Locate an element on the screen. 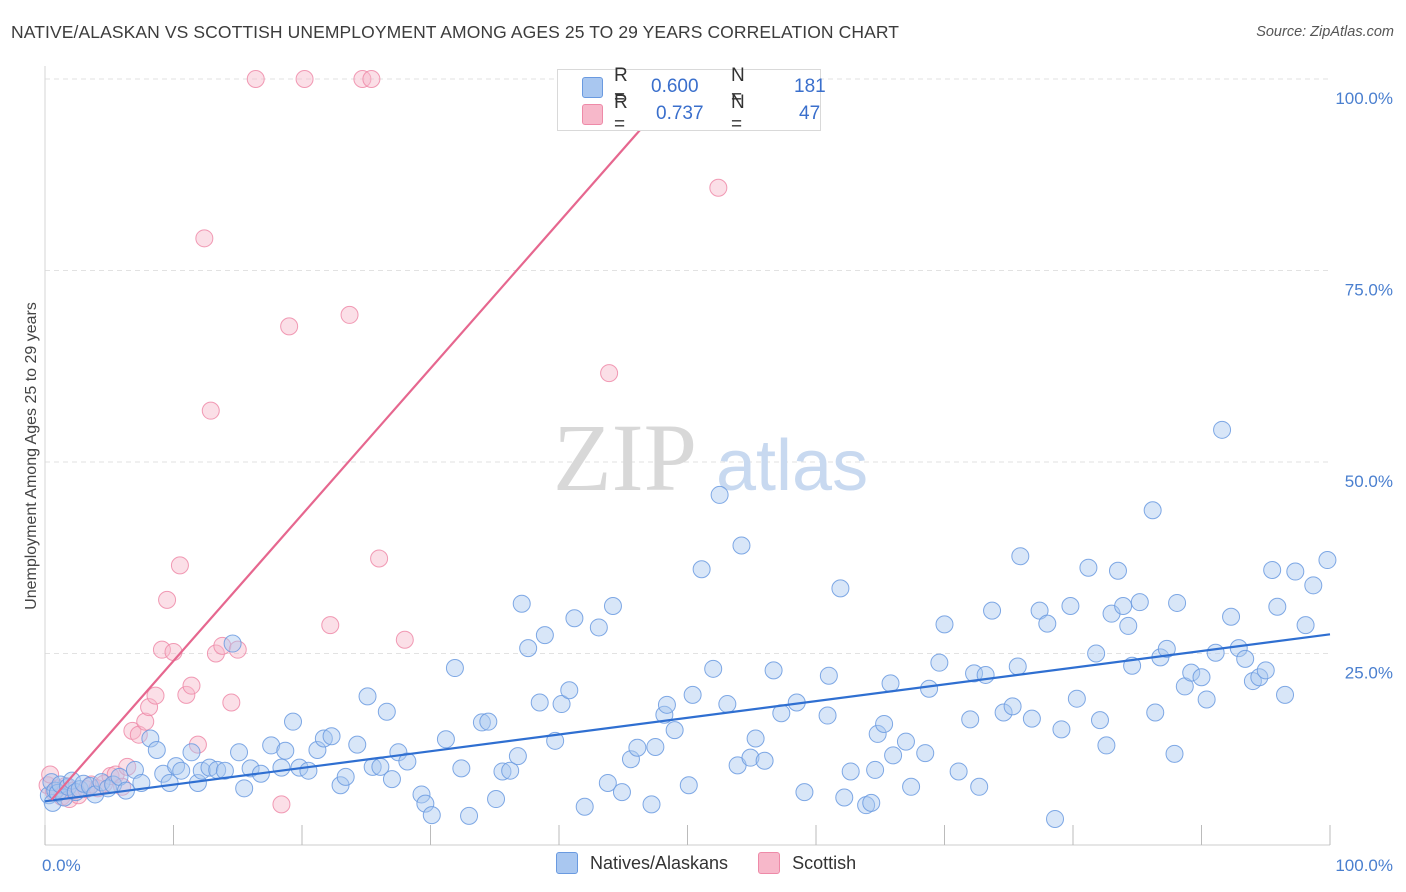 This screenshot has width=1406, height=892. y-tick-label: 100.0% is located at coordinates (1364, 98).